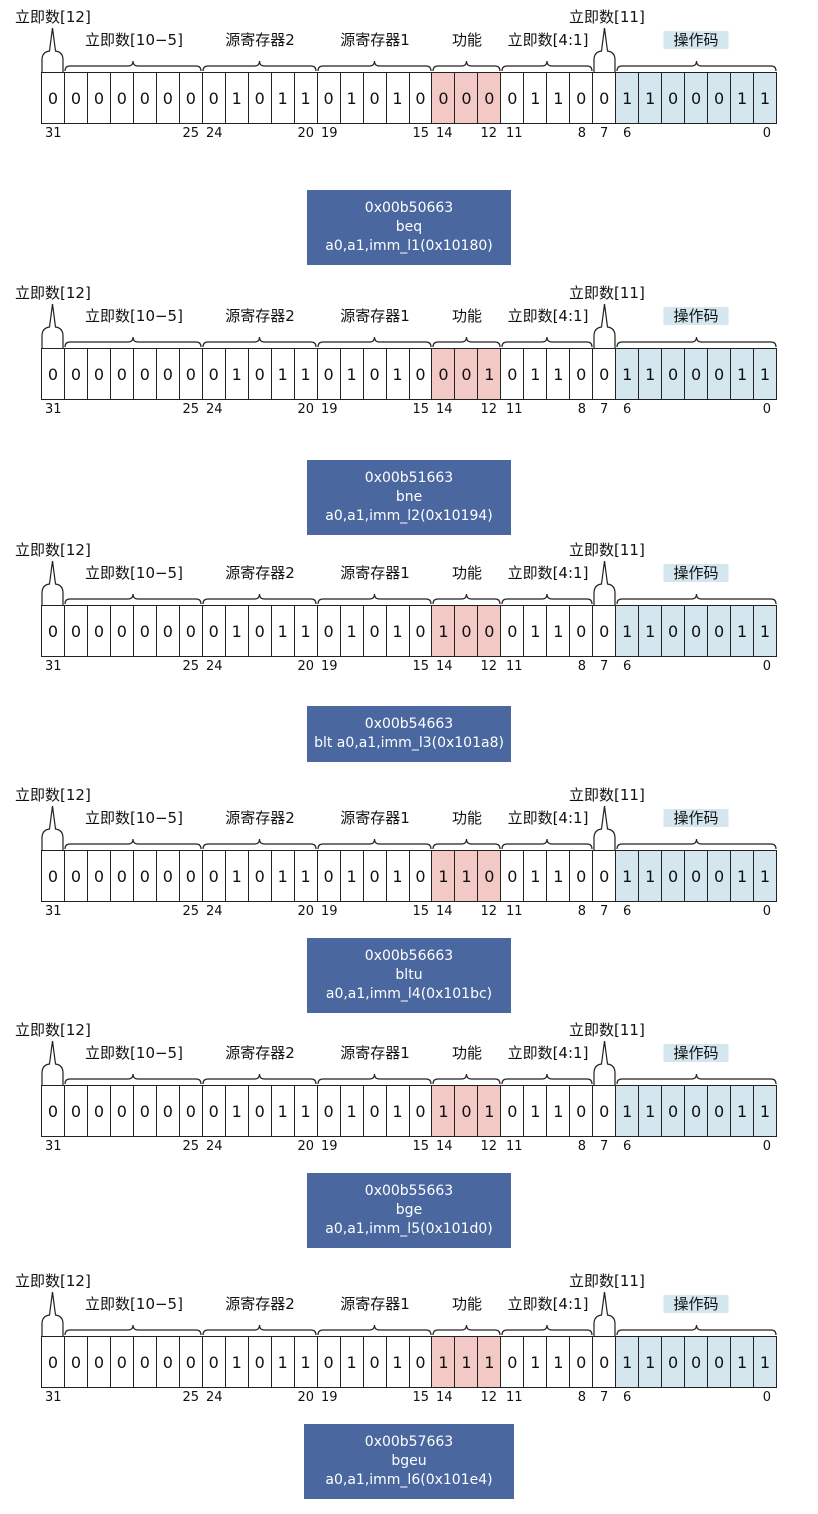 This screenshot has height=1514, width=818. What do you see at coordinates (409, 497) in the screenshot?
I see `instruction-box: 0x00b51663 bne a0,a1,imm_l2(0x10194)` at bounding box center [409, 497].